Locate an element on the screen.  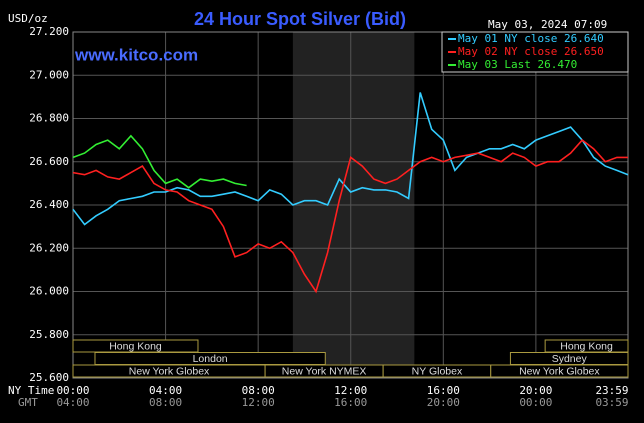
y-tick-label: 26.400 is located at coordinates (49, 204).